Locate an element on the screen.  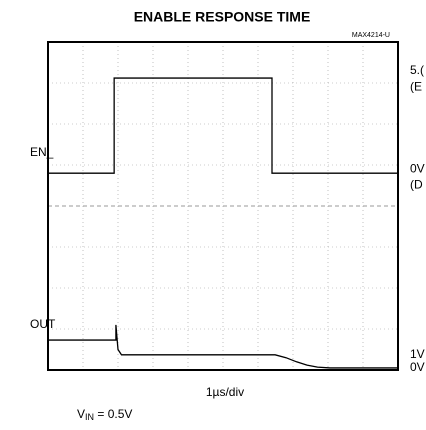
chart-title: ENABLE RESPONSE TIME is located at coordinates (222, 17).